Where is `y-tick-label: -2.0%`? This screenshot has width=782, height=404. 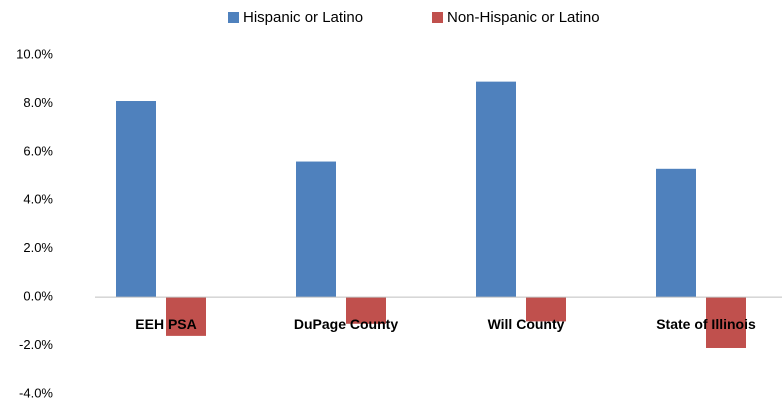
y-tick-label: -2.0% is located at coordinates (36, 344).